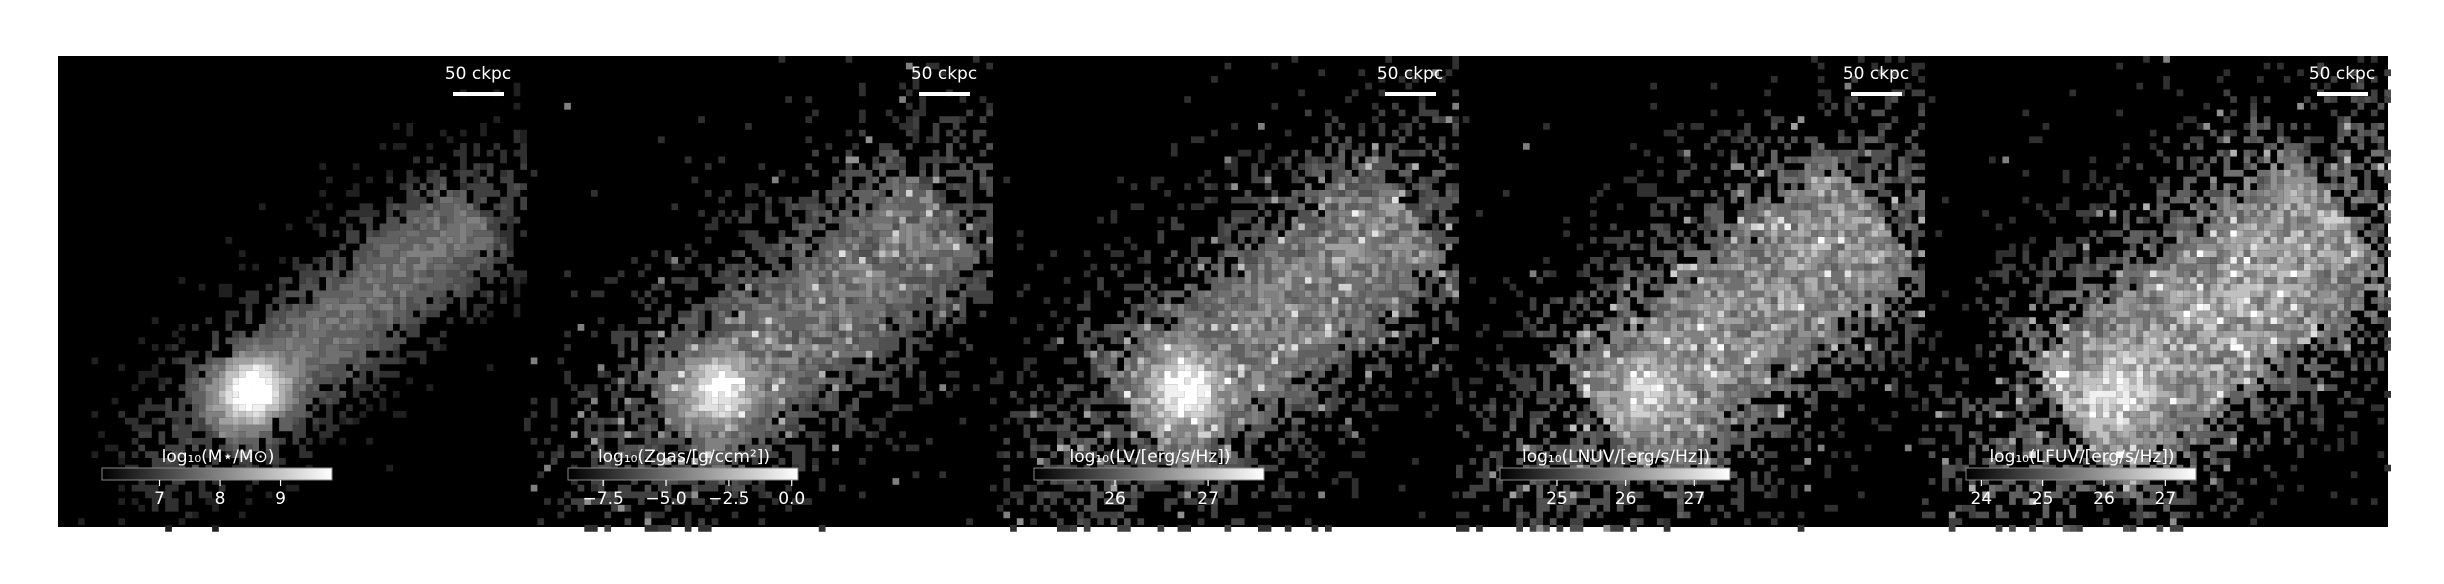  I want to click on panel: 50 ckpc log₁₀(M⋆/M⊙) 7 8 9, so click(303, 298).